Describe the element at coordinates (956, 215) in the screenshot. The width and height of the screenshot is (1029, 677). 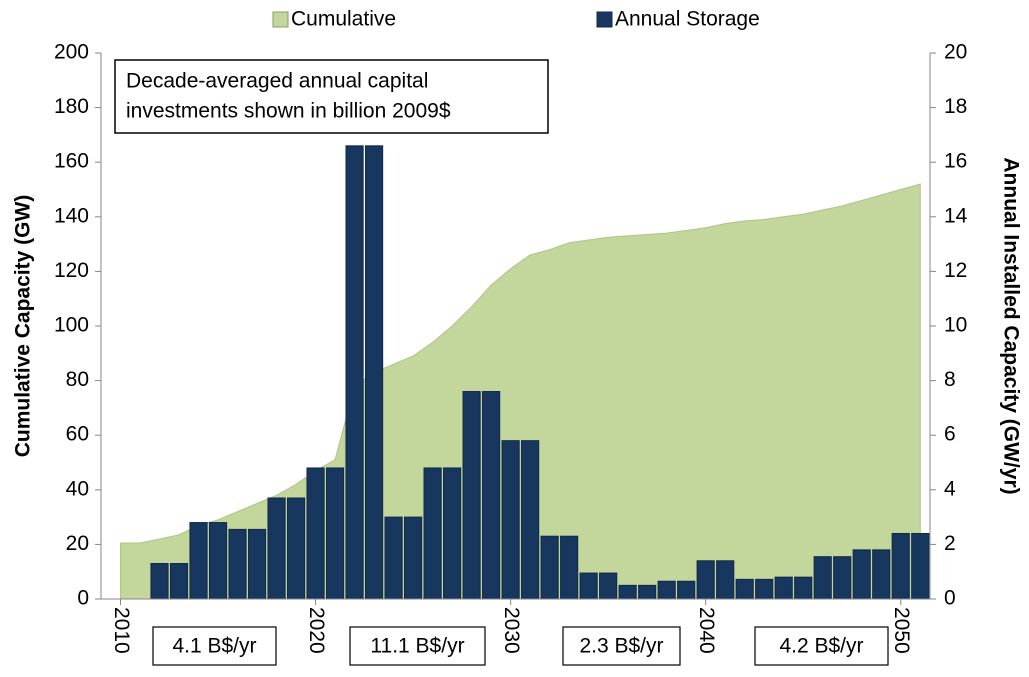
I see `y2-tick-label: 14` at that location.